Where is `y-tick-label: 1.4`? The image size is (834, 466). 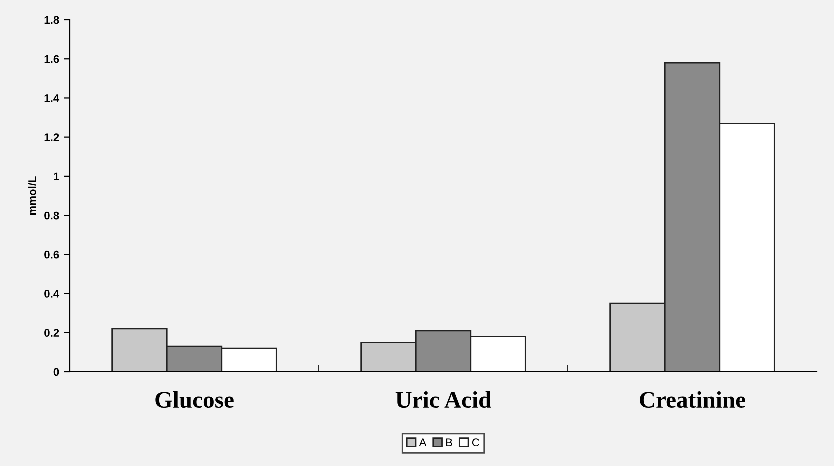 y-tick-label: 1.4 is located at coordinates (52, 98).